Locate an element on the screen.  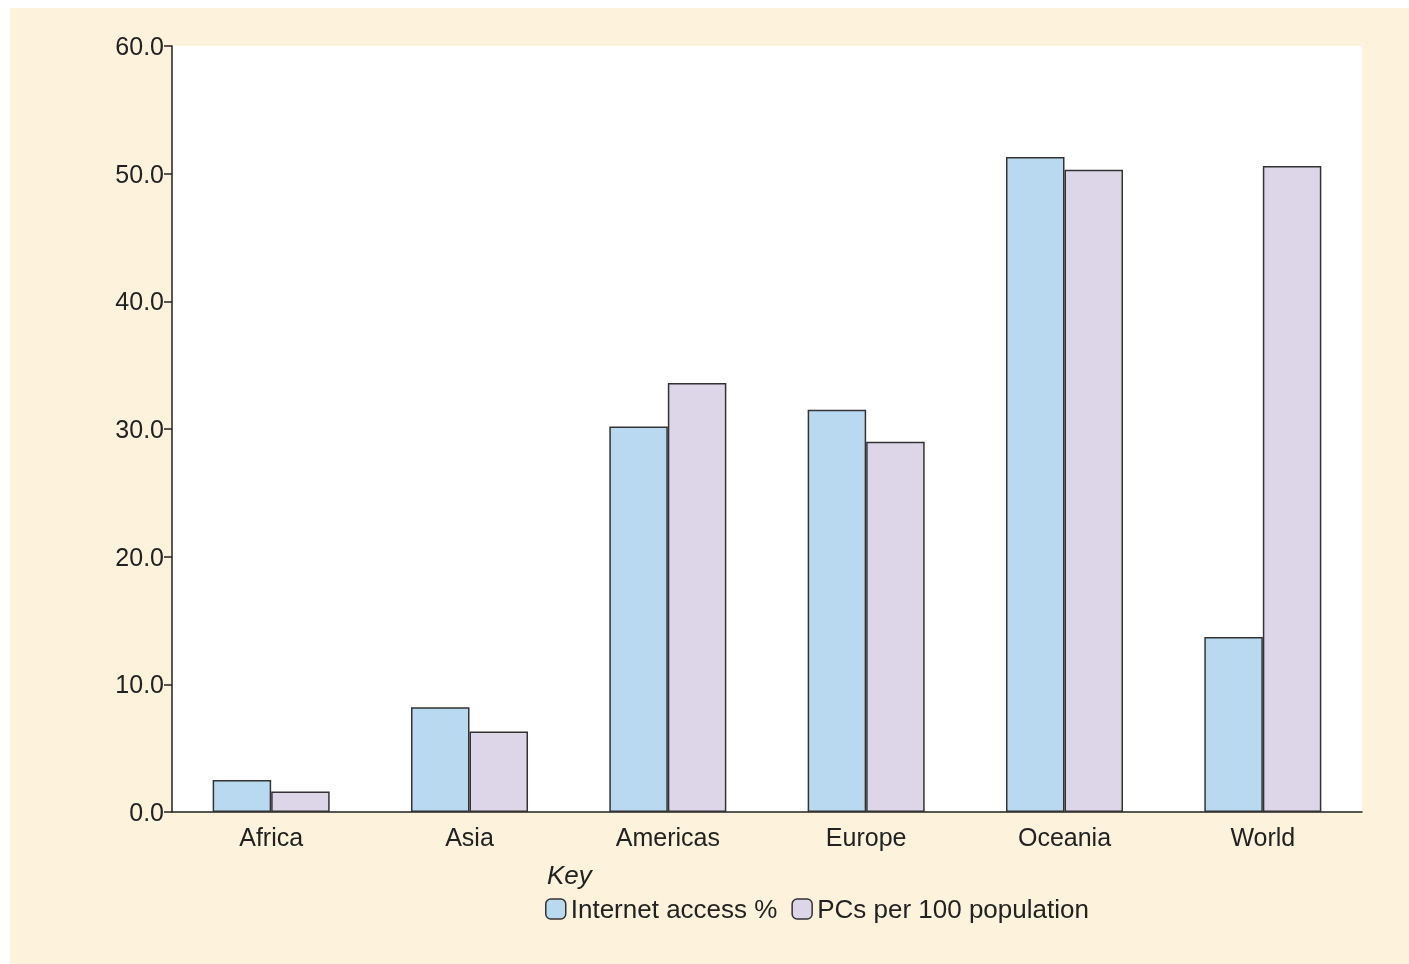
y-tick-label: 20.0 is located at coordinates (139, 556).